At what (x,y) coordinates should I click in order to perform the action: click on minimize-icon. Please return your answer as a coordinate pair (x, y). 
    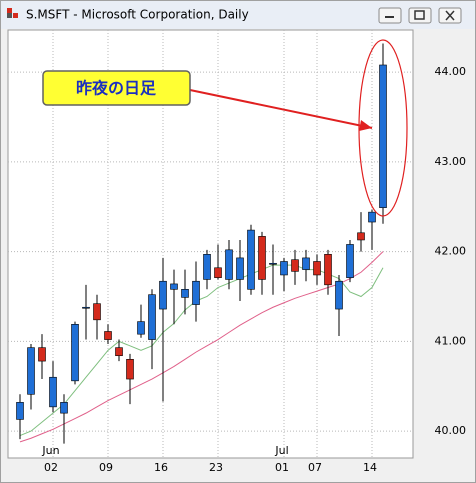
    Looking at the image, I should click on (389, 17).